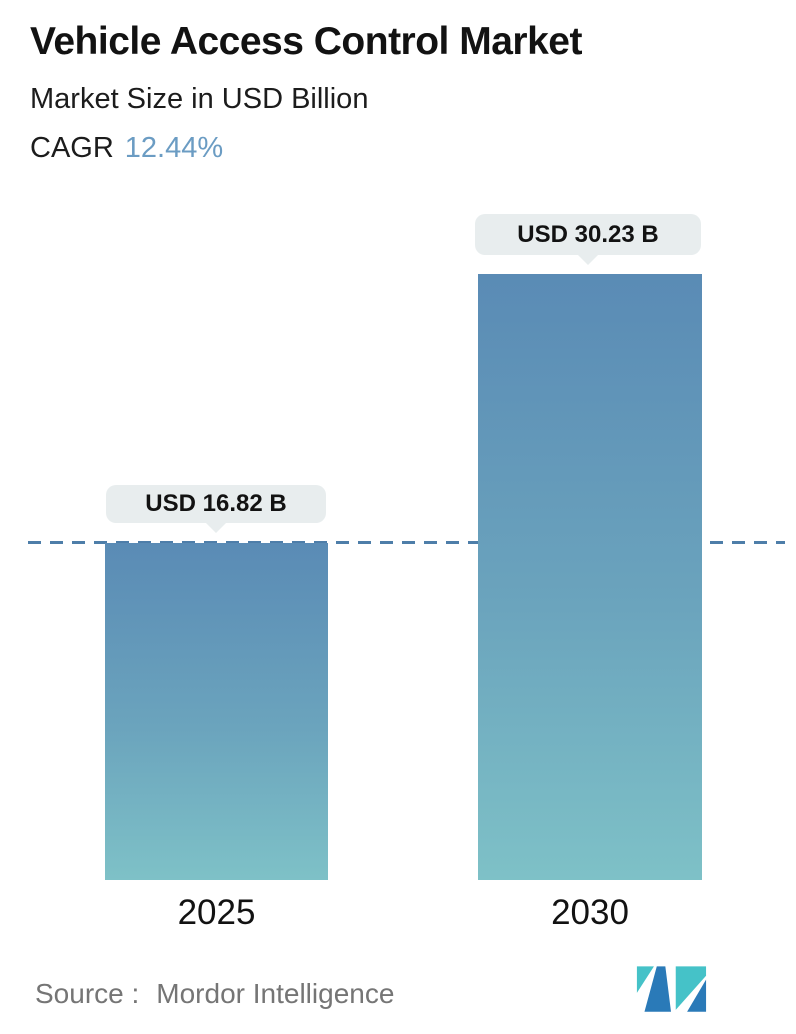 The image size is (796, 1034). Describe the element at coordinates (590, 912) in the screenshot. I see `x-axis-label-2030: 2030` at that location.